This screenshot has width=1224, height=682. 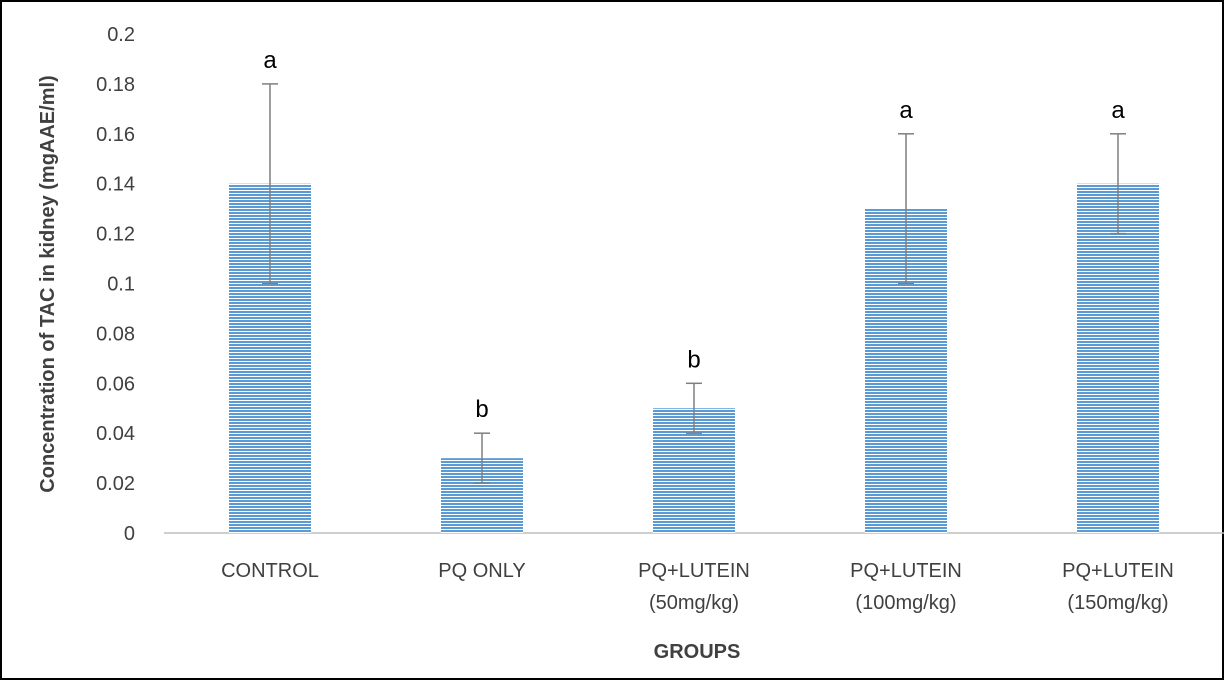 I want to click on y-tick-label: 0.08, so click(x=115, y=334).